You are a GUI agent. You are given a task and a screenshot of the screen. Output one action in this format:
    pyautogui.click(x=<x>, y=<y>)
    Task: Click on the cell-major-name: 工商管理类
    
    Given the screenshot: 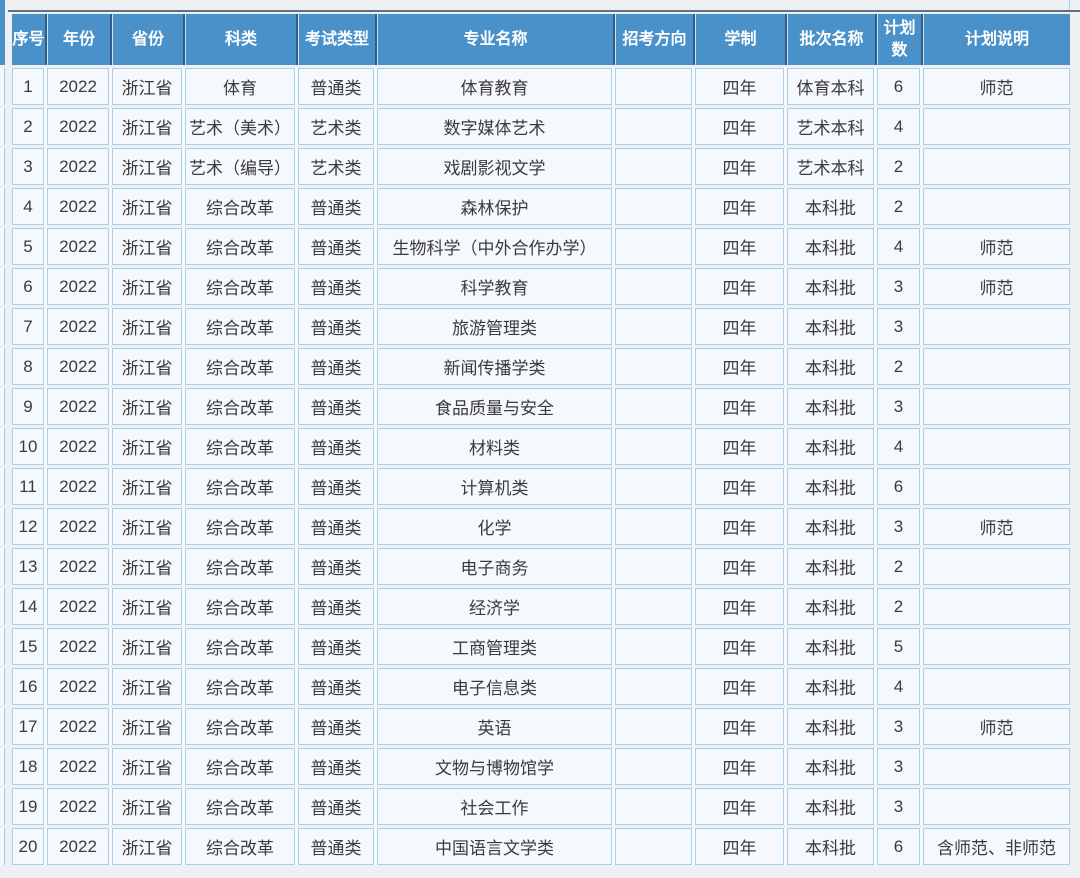 What is the action you would take?
    pyautogui.click(x=494, y=646)
    